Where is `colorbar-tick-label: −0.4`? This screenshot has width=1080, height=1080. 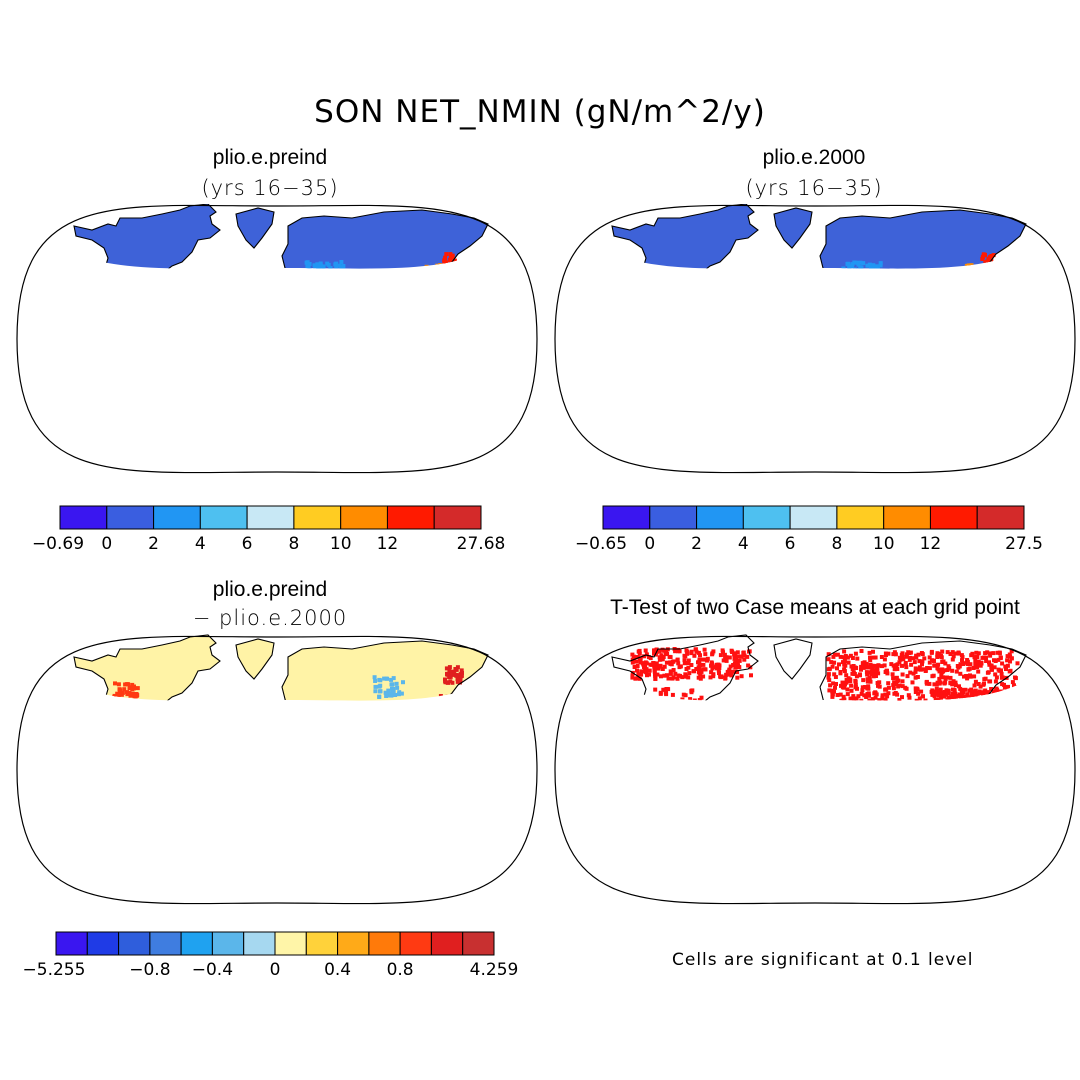 colorbar-tick-label: −0.4 is located at coordinates (212, 970).